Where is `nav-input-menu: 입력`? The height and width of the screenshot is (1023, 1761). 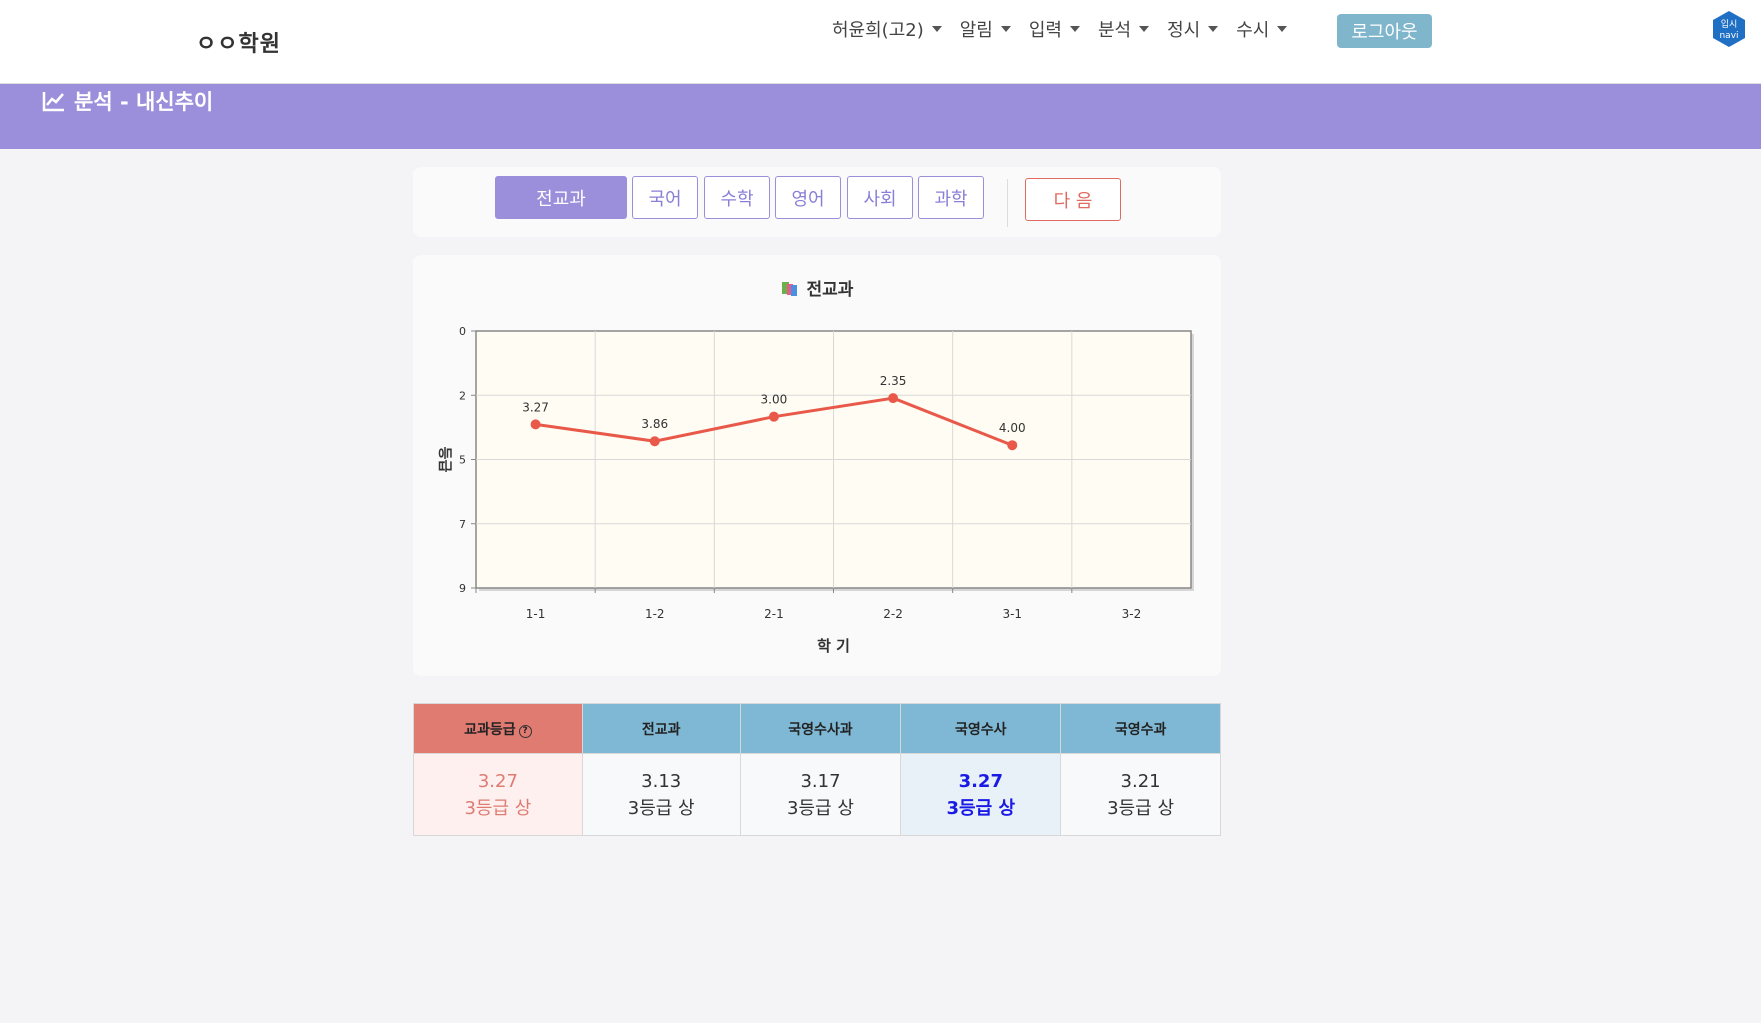 nav-input-menu: 입력 is located at coordinates (1054, 29).